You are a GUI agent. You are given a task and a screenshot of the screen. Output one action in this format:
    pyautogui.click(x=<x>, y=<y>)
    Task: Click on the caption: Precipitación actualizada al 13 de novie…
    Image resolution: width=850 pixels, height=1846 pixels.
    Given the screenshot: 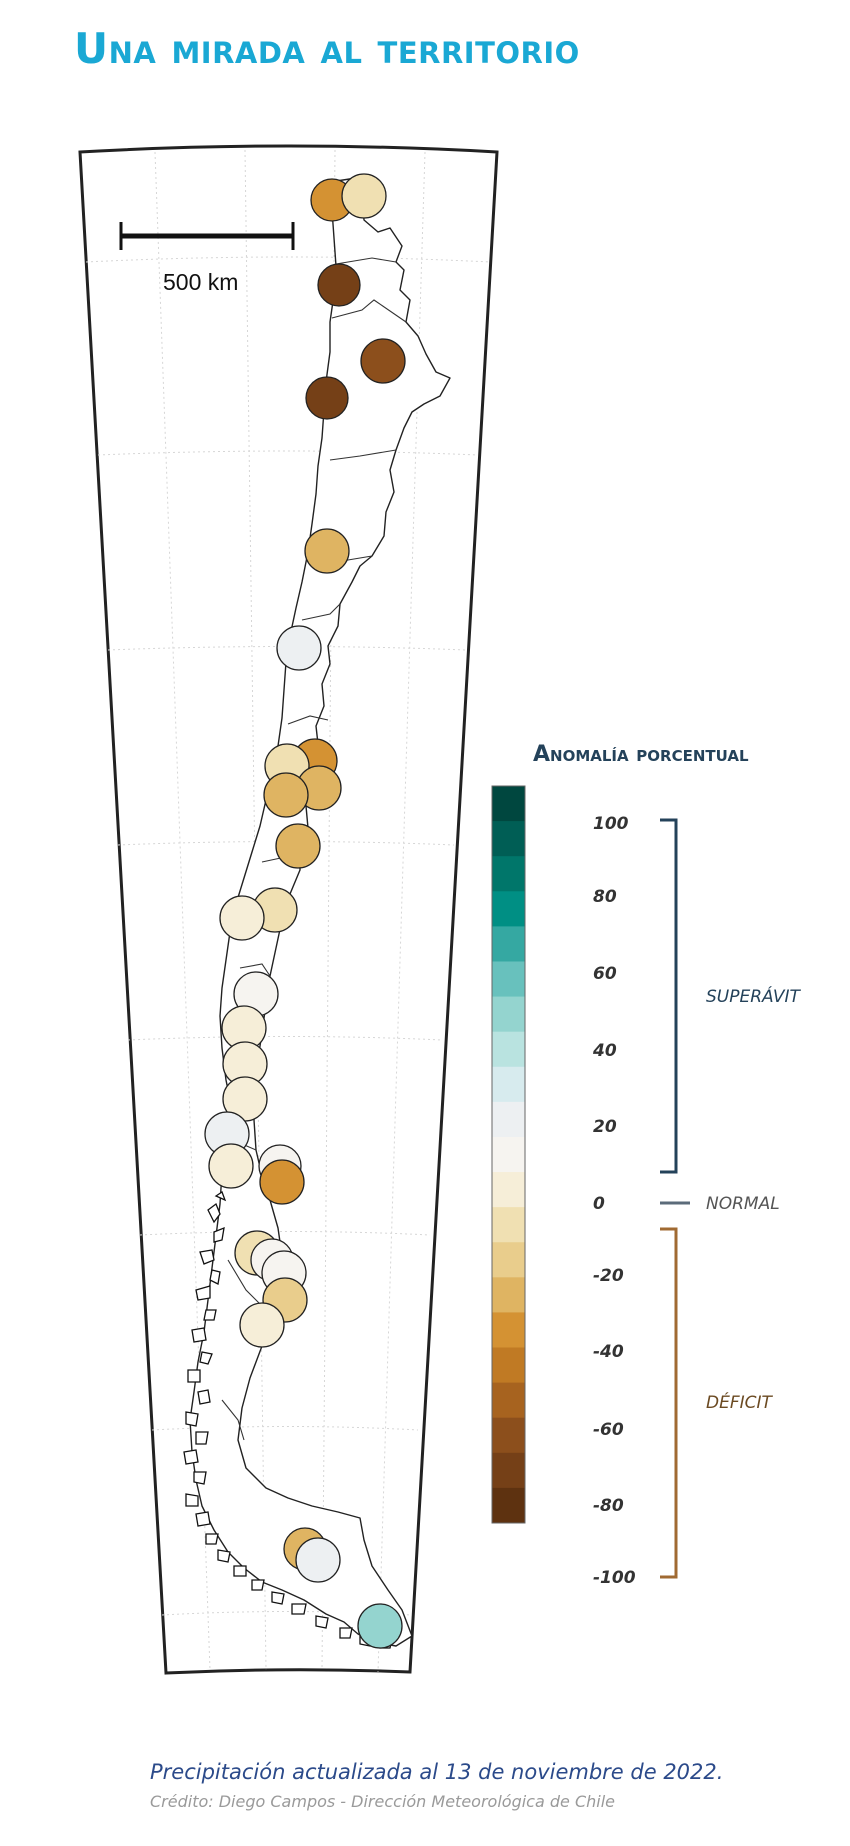 What is the action you would take?
    pyautogui.click(x=437, y=1772)
    